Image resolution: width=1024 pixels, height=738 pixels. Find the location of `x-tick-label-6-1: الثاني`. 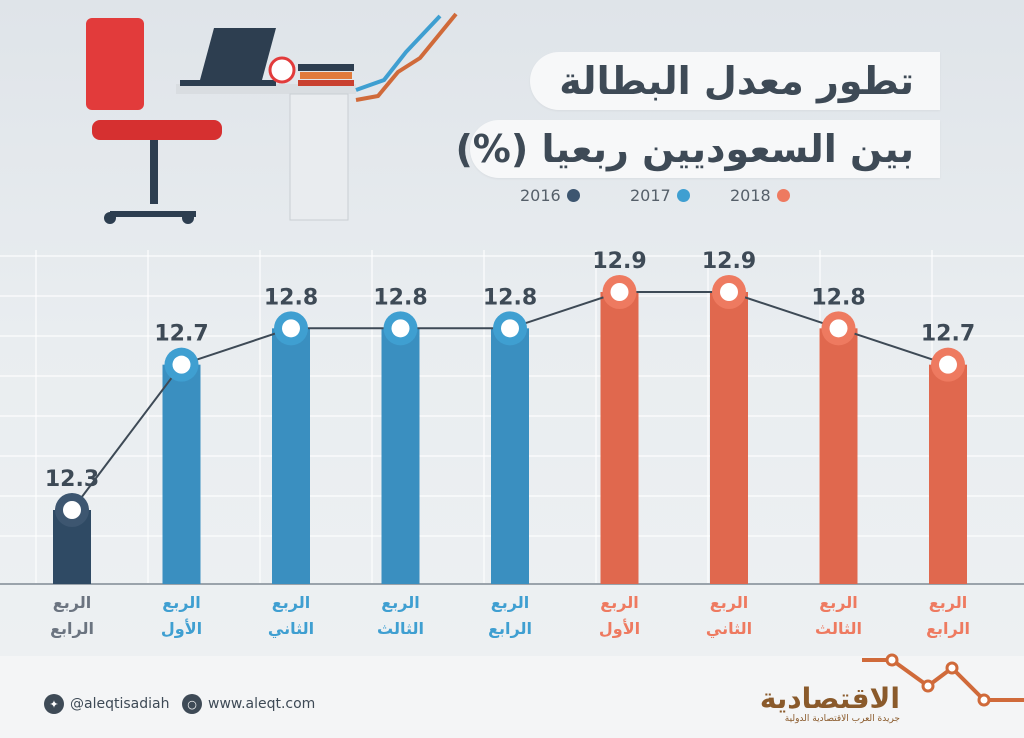

x-tick-label-6-1: الثاني is located at coordinates (729, 629).